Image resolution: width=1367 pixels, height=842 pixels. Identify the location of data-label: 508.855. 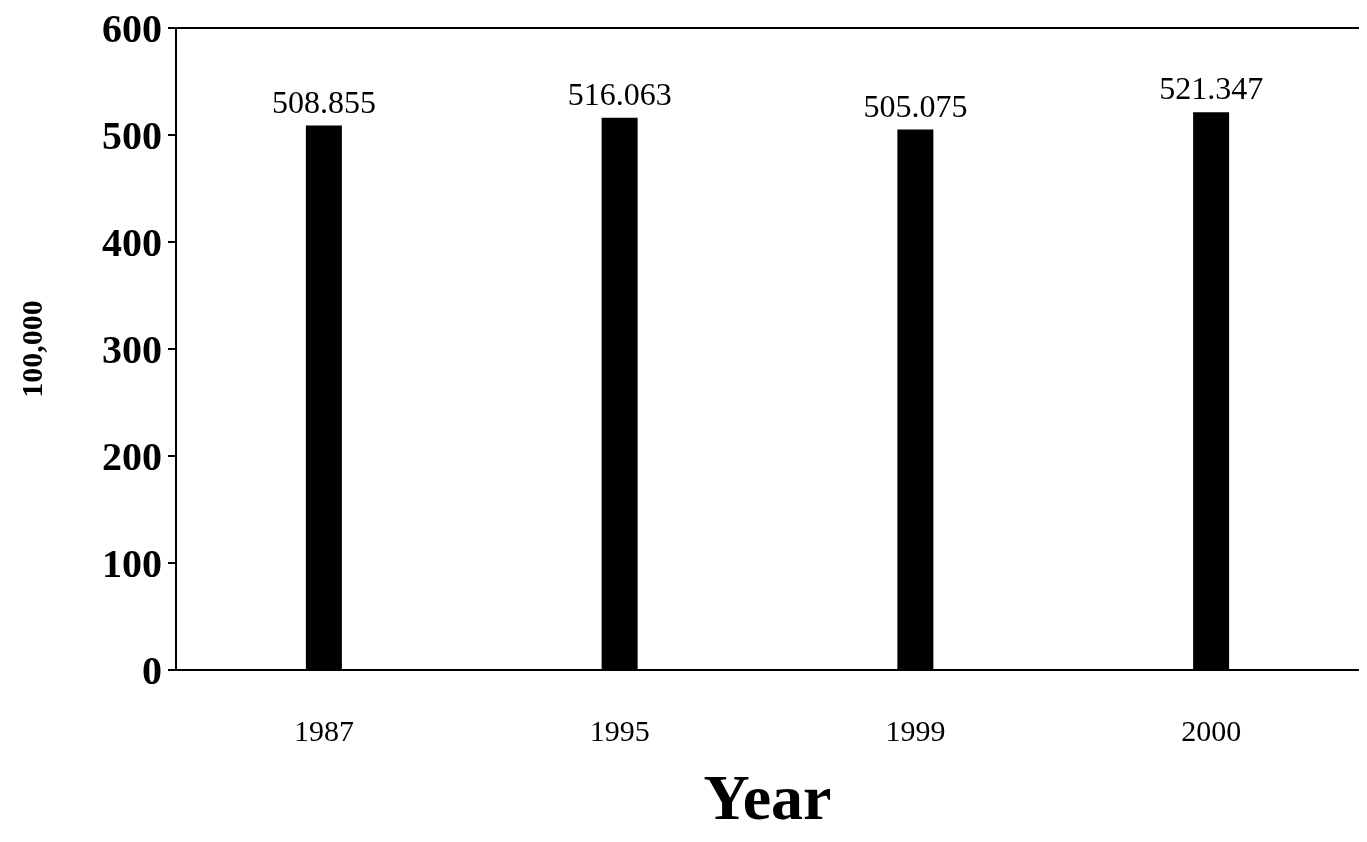
(323, 101).